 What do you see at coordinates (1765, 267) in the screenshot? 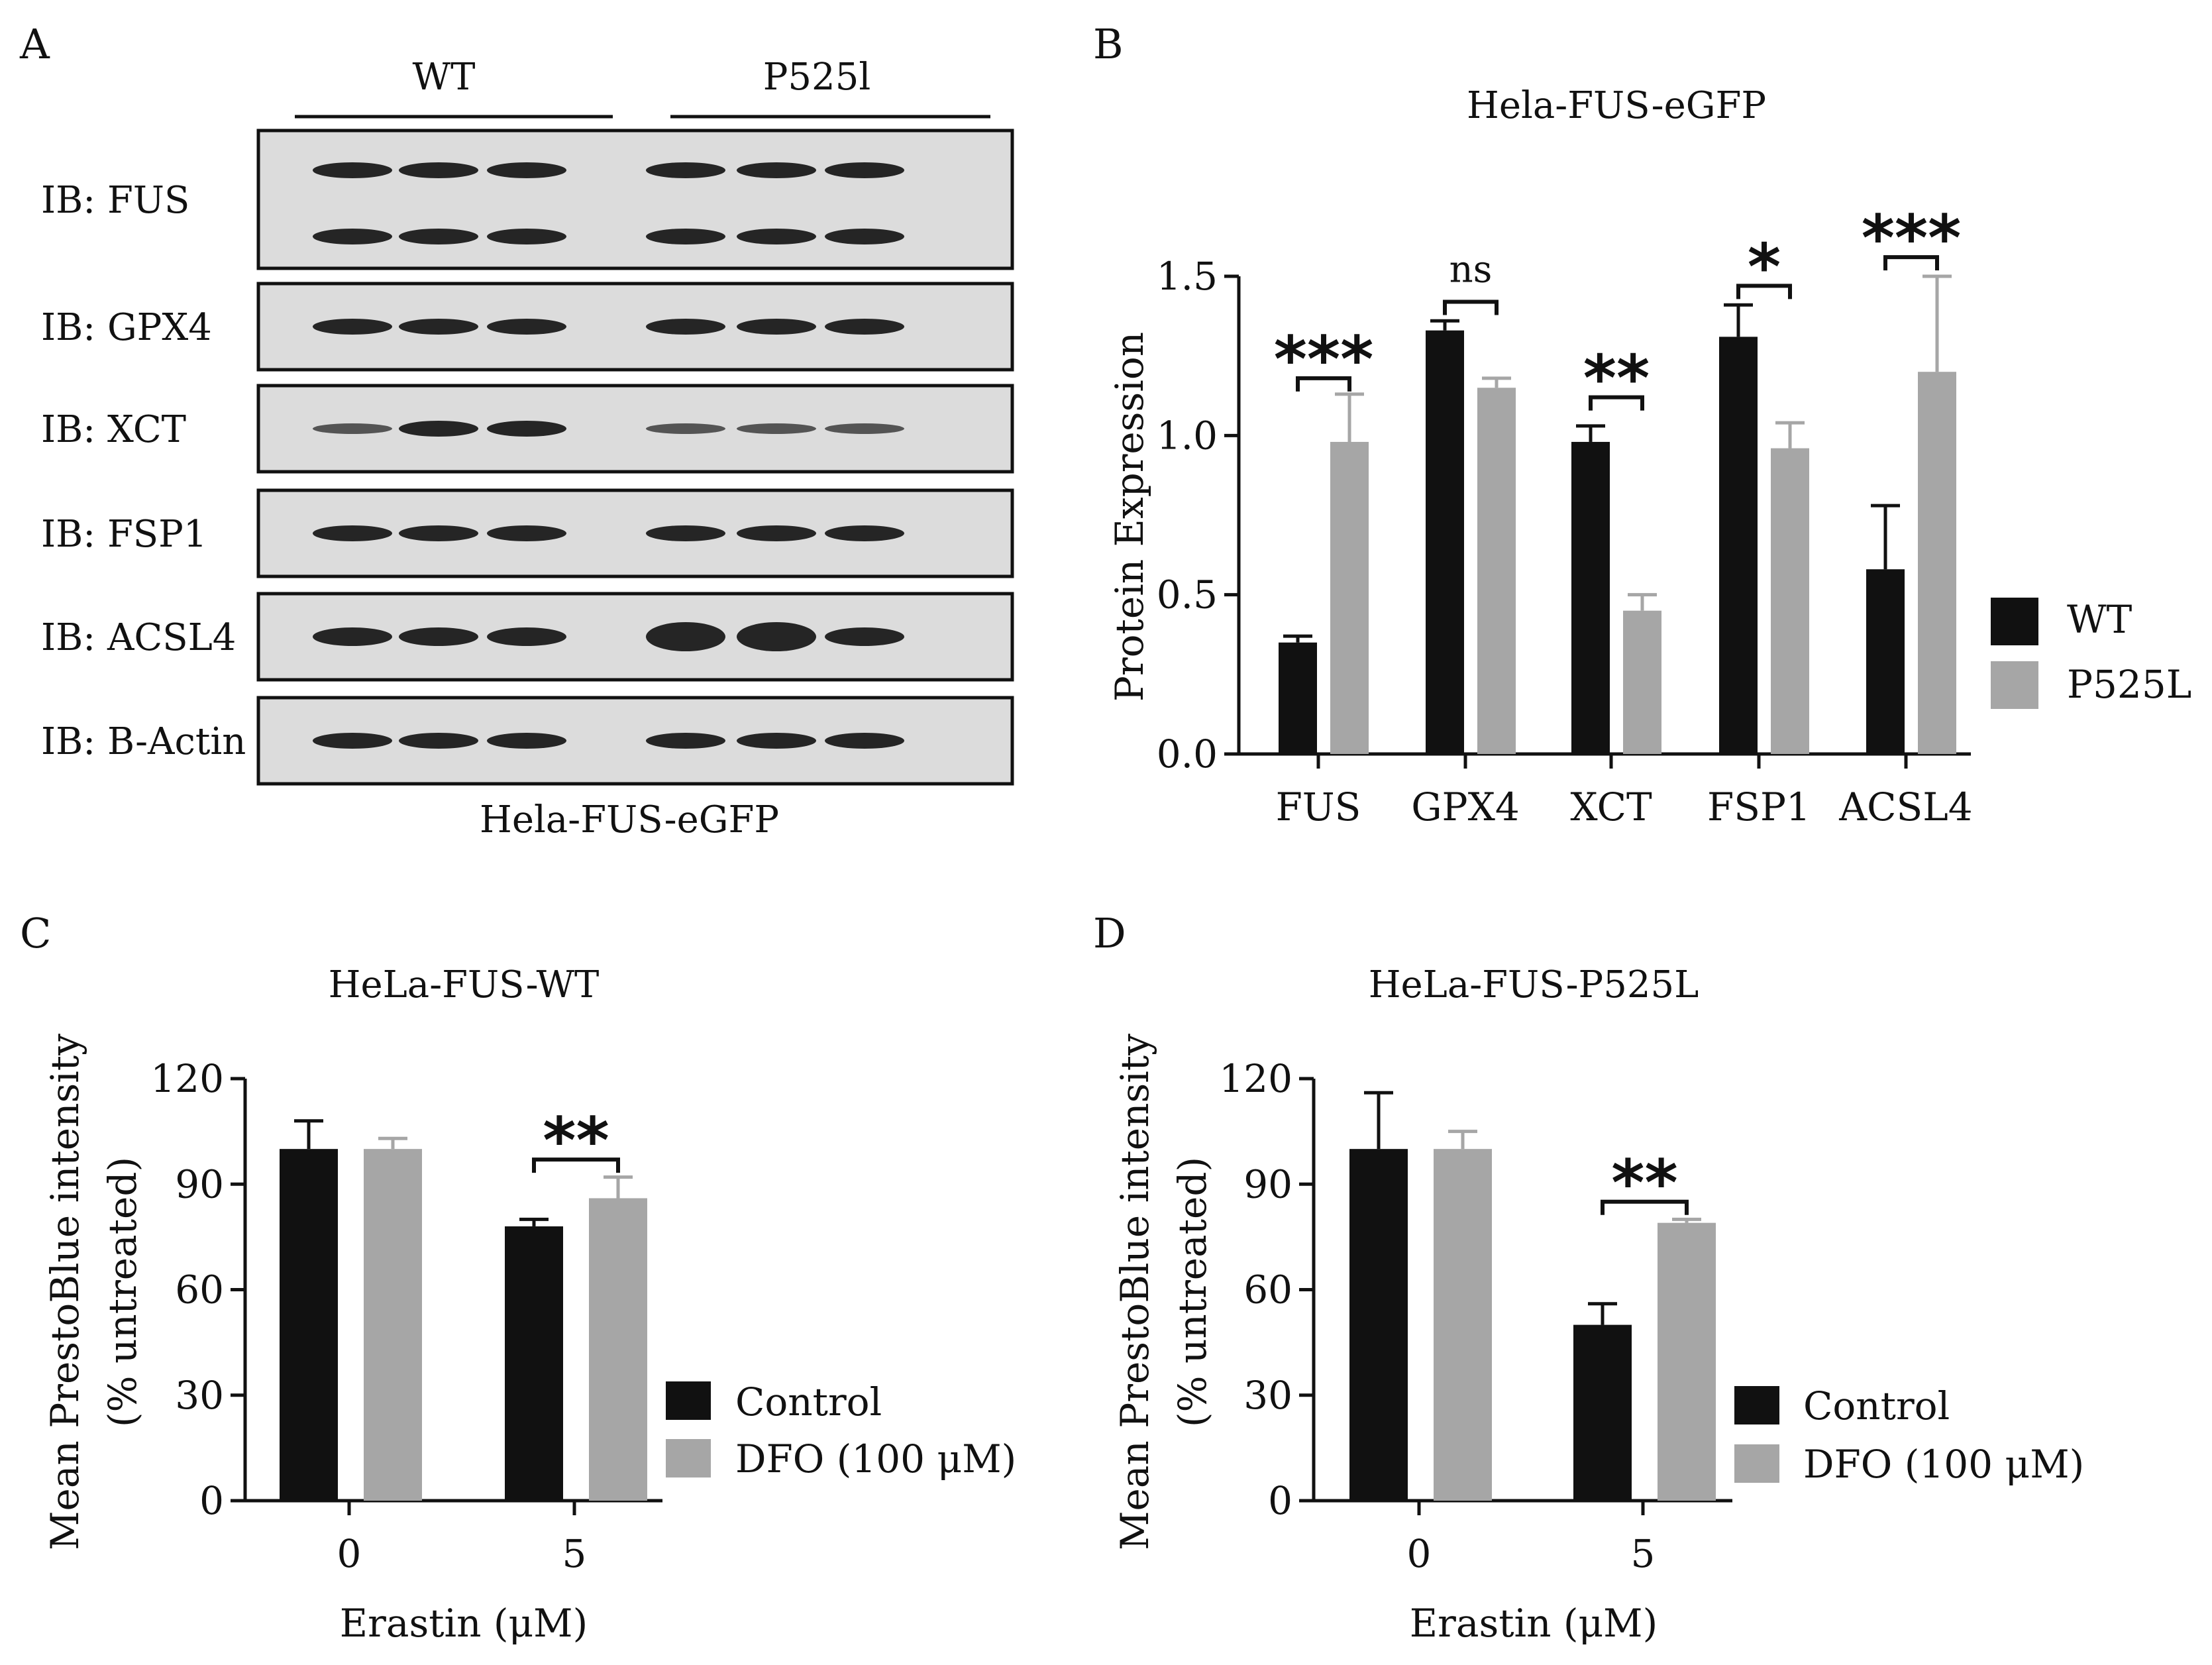
I see `significance-label: *` at bounding box center [1765, 267].